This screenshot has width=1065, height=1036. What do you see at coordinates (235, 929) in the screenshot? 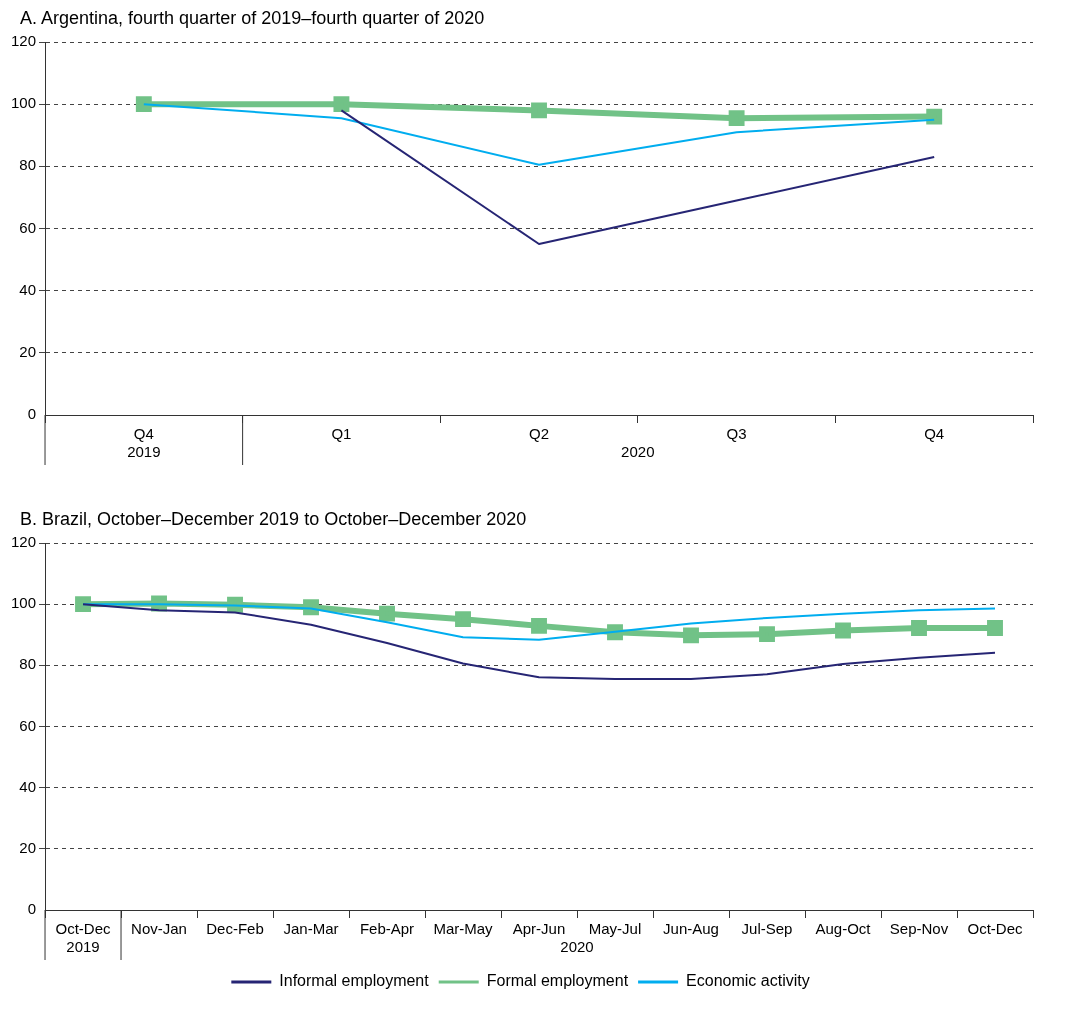
I see `x-tick-label: Dec-Feb` at bounding box center [235, 929].